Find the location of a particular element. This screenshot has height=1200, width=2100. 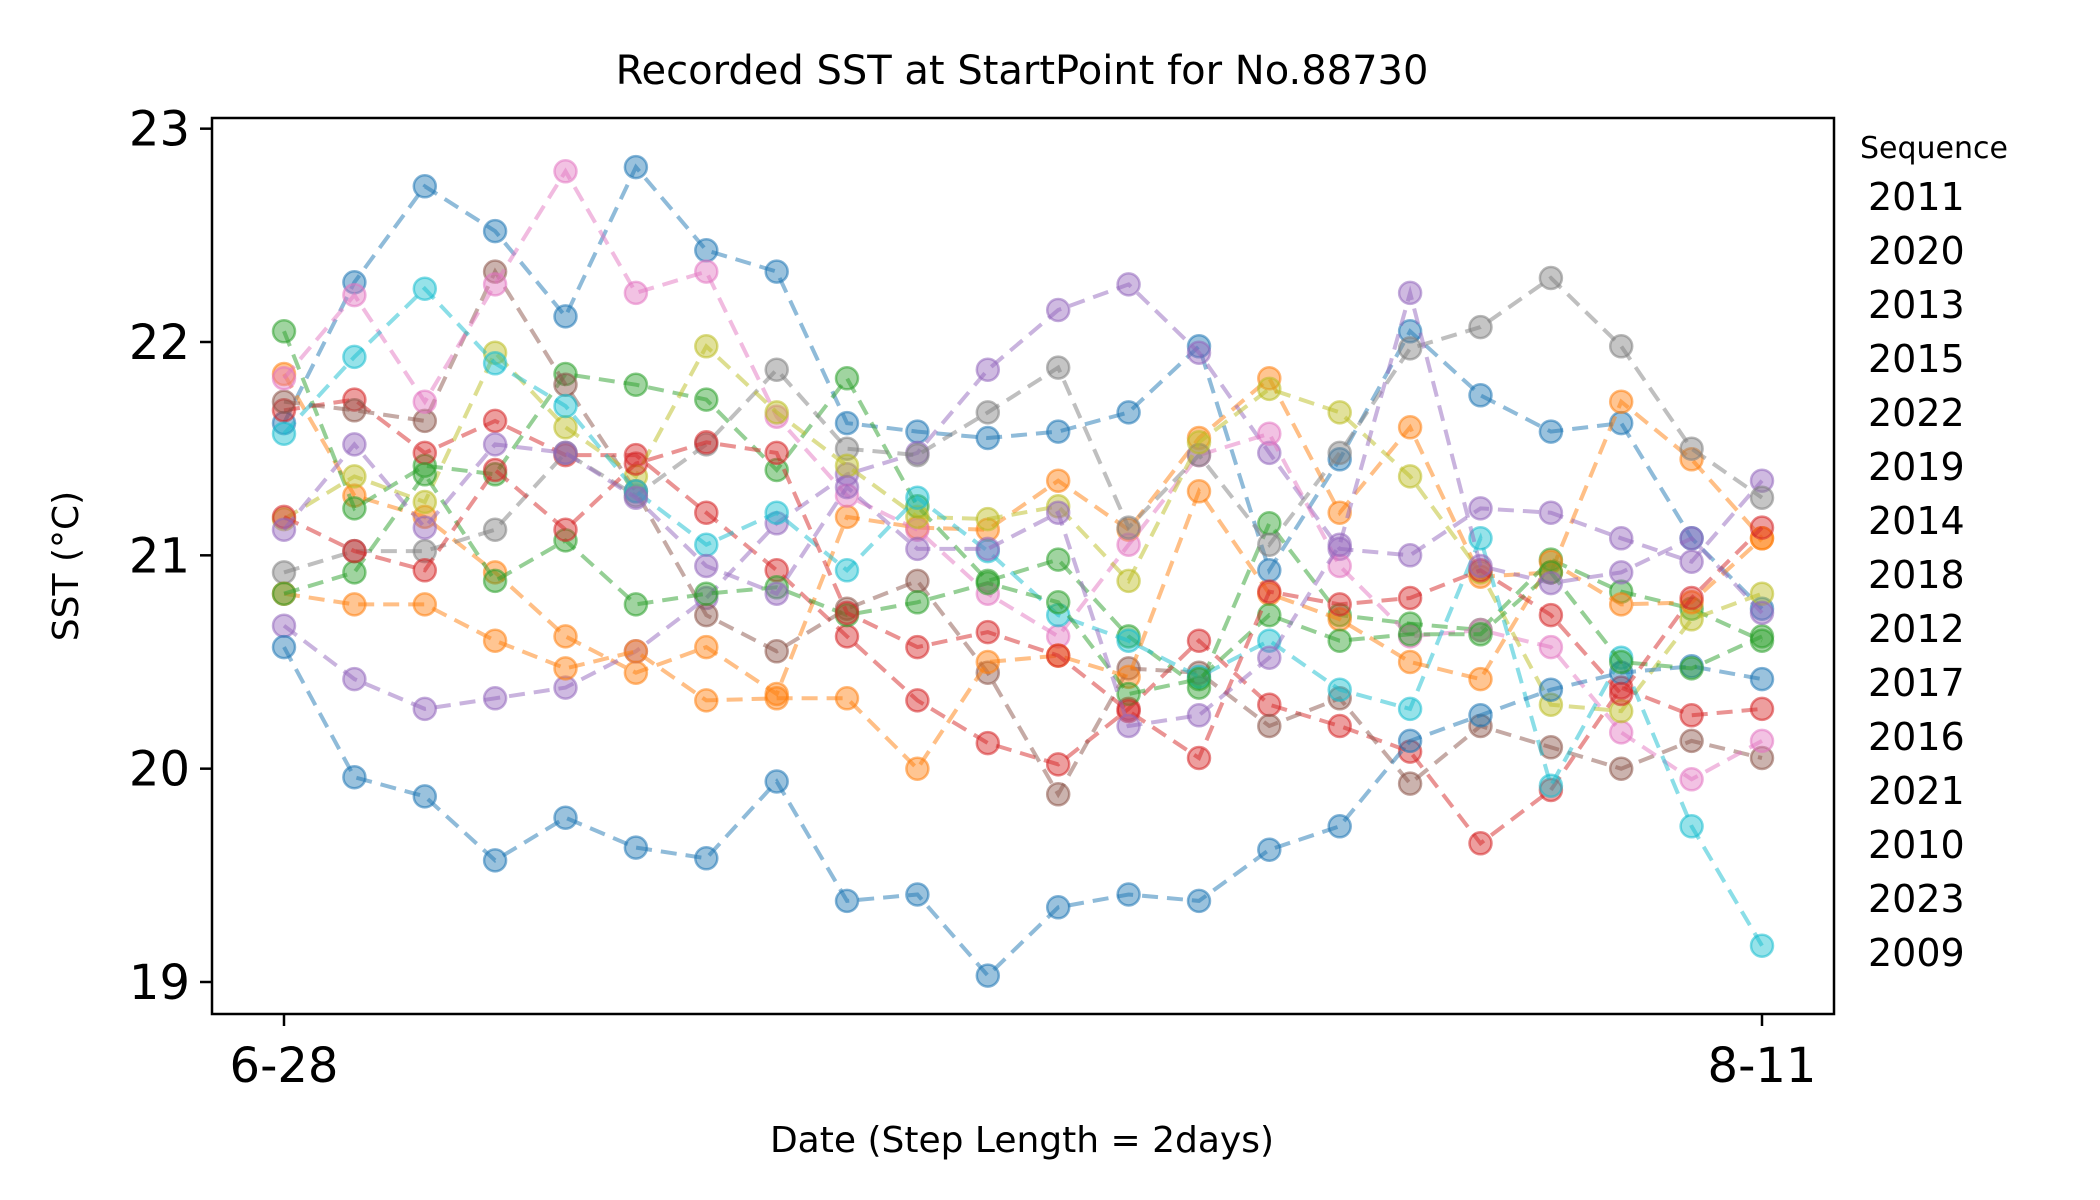

legend-item-2012: 2012 is located at coordinates (1916, 629).